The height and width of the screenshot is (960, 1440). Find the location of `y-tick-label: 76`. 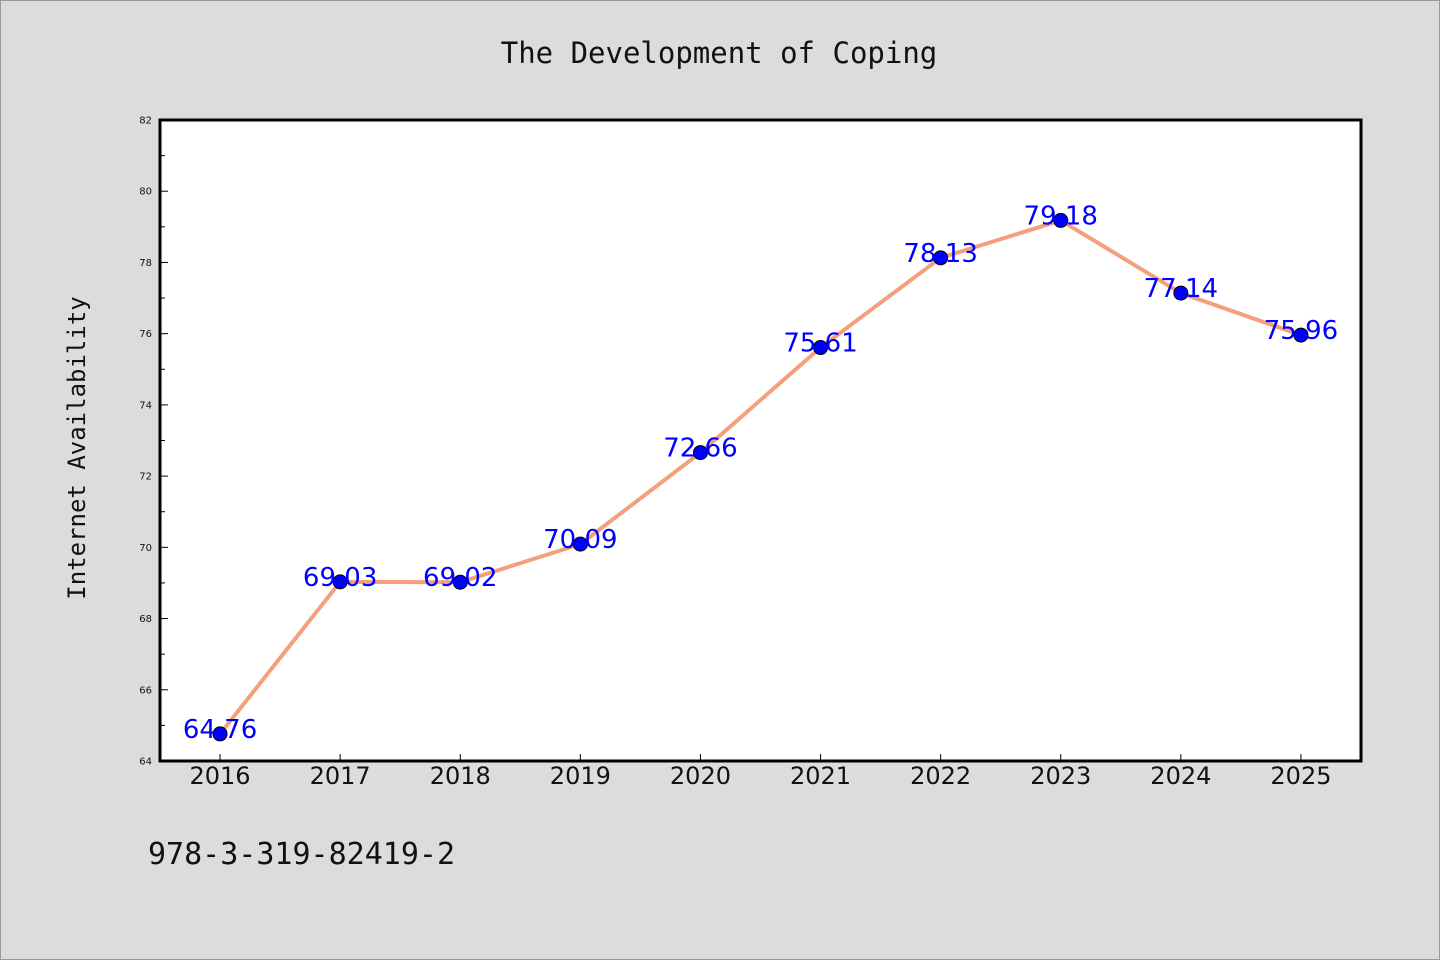

y-tick-label: 76 is located at coordinates (145, 334).